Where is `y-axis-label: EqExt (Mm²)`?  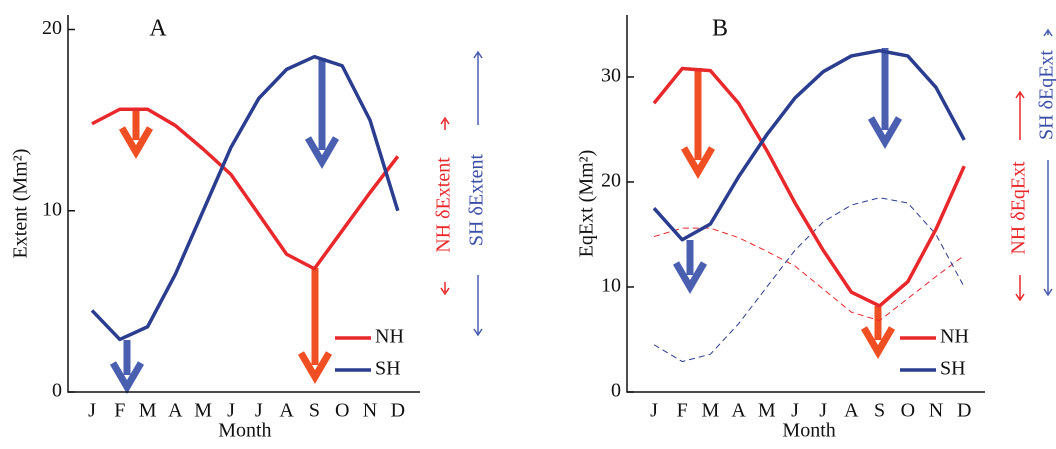
y-axis-label: EqExt (Mm²) is located at coordinates (587, 204).